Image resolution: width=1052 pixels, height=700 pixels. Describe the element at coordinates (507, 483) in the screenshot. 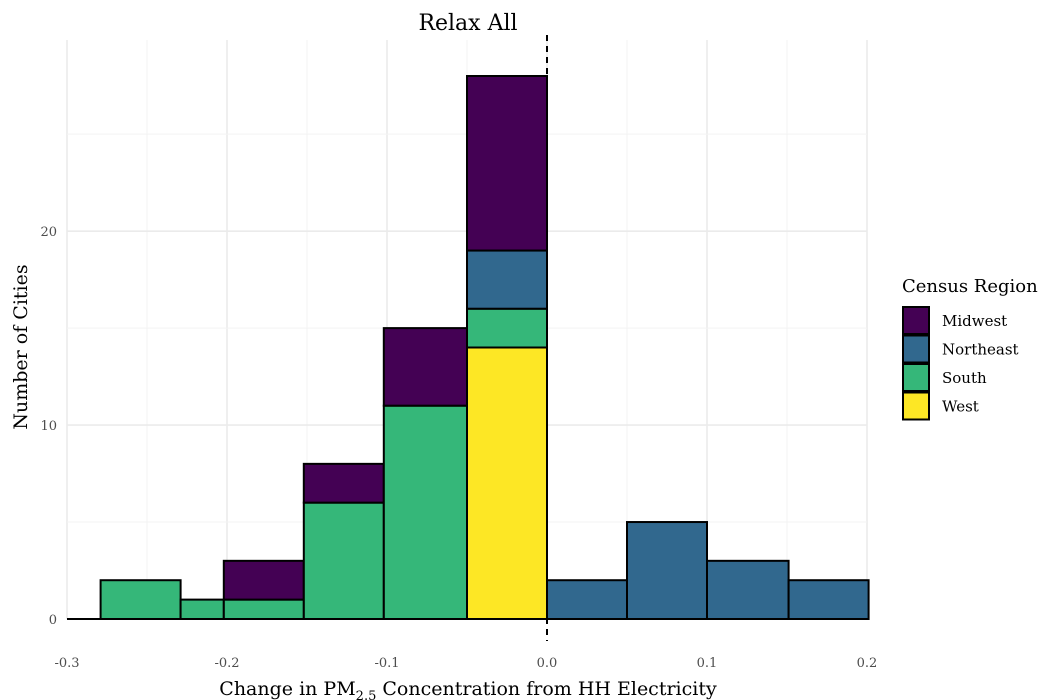

I see `bar-west` at that location.